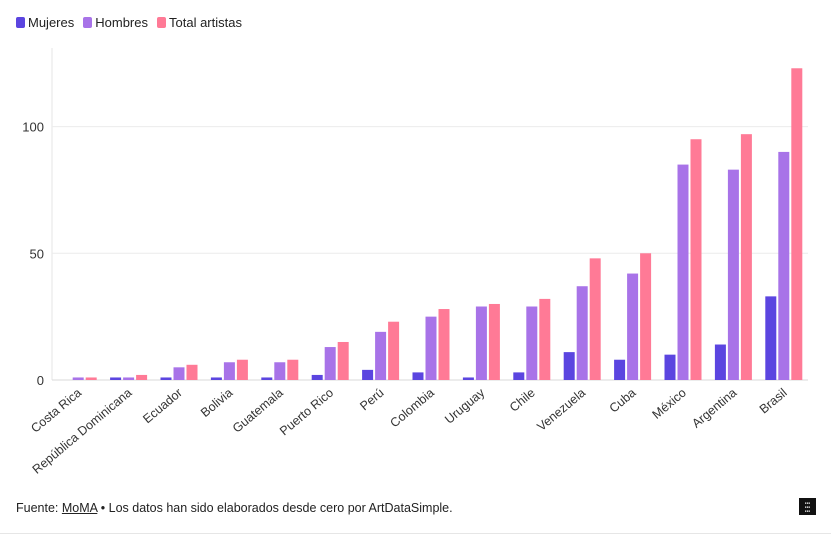 The image size is (831, 536). Describe the element at coordinates (623, 401) in the screenshot. I see `x-tick-label: Cuba` at that location.